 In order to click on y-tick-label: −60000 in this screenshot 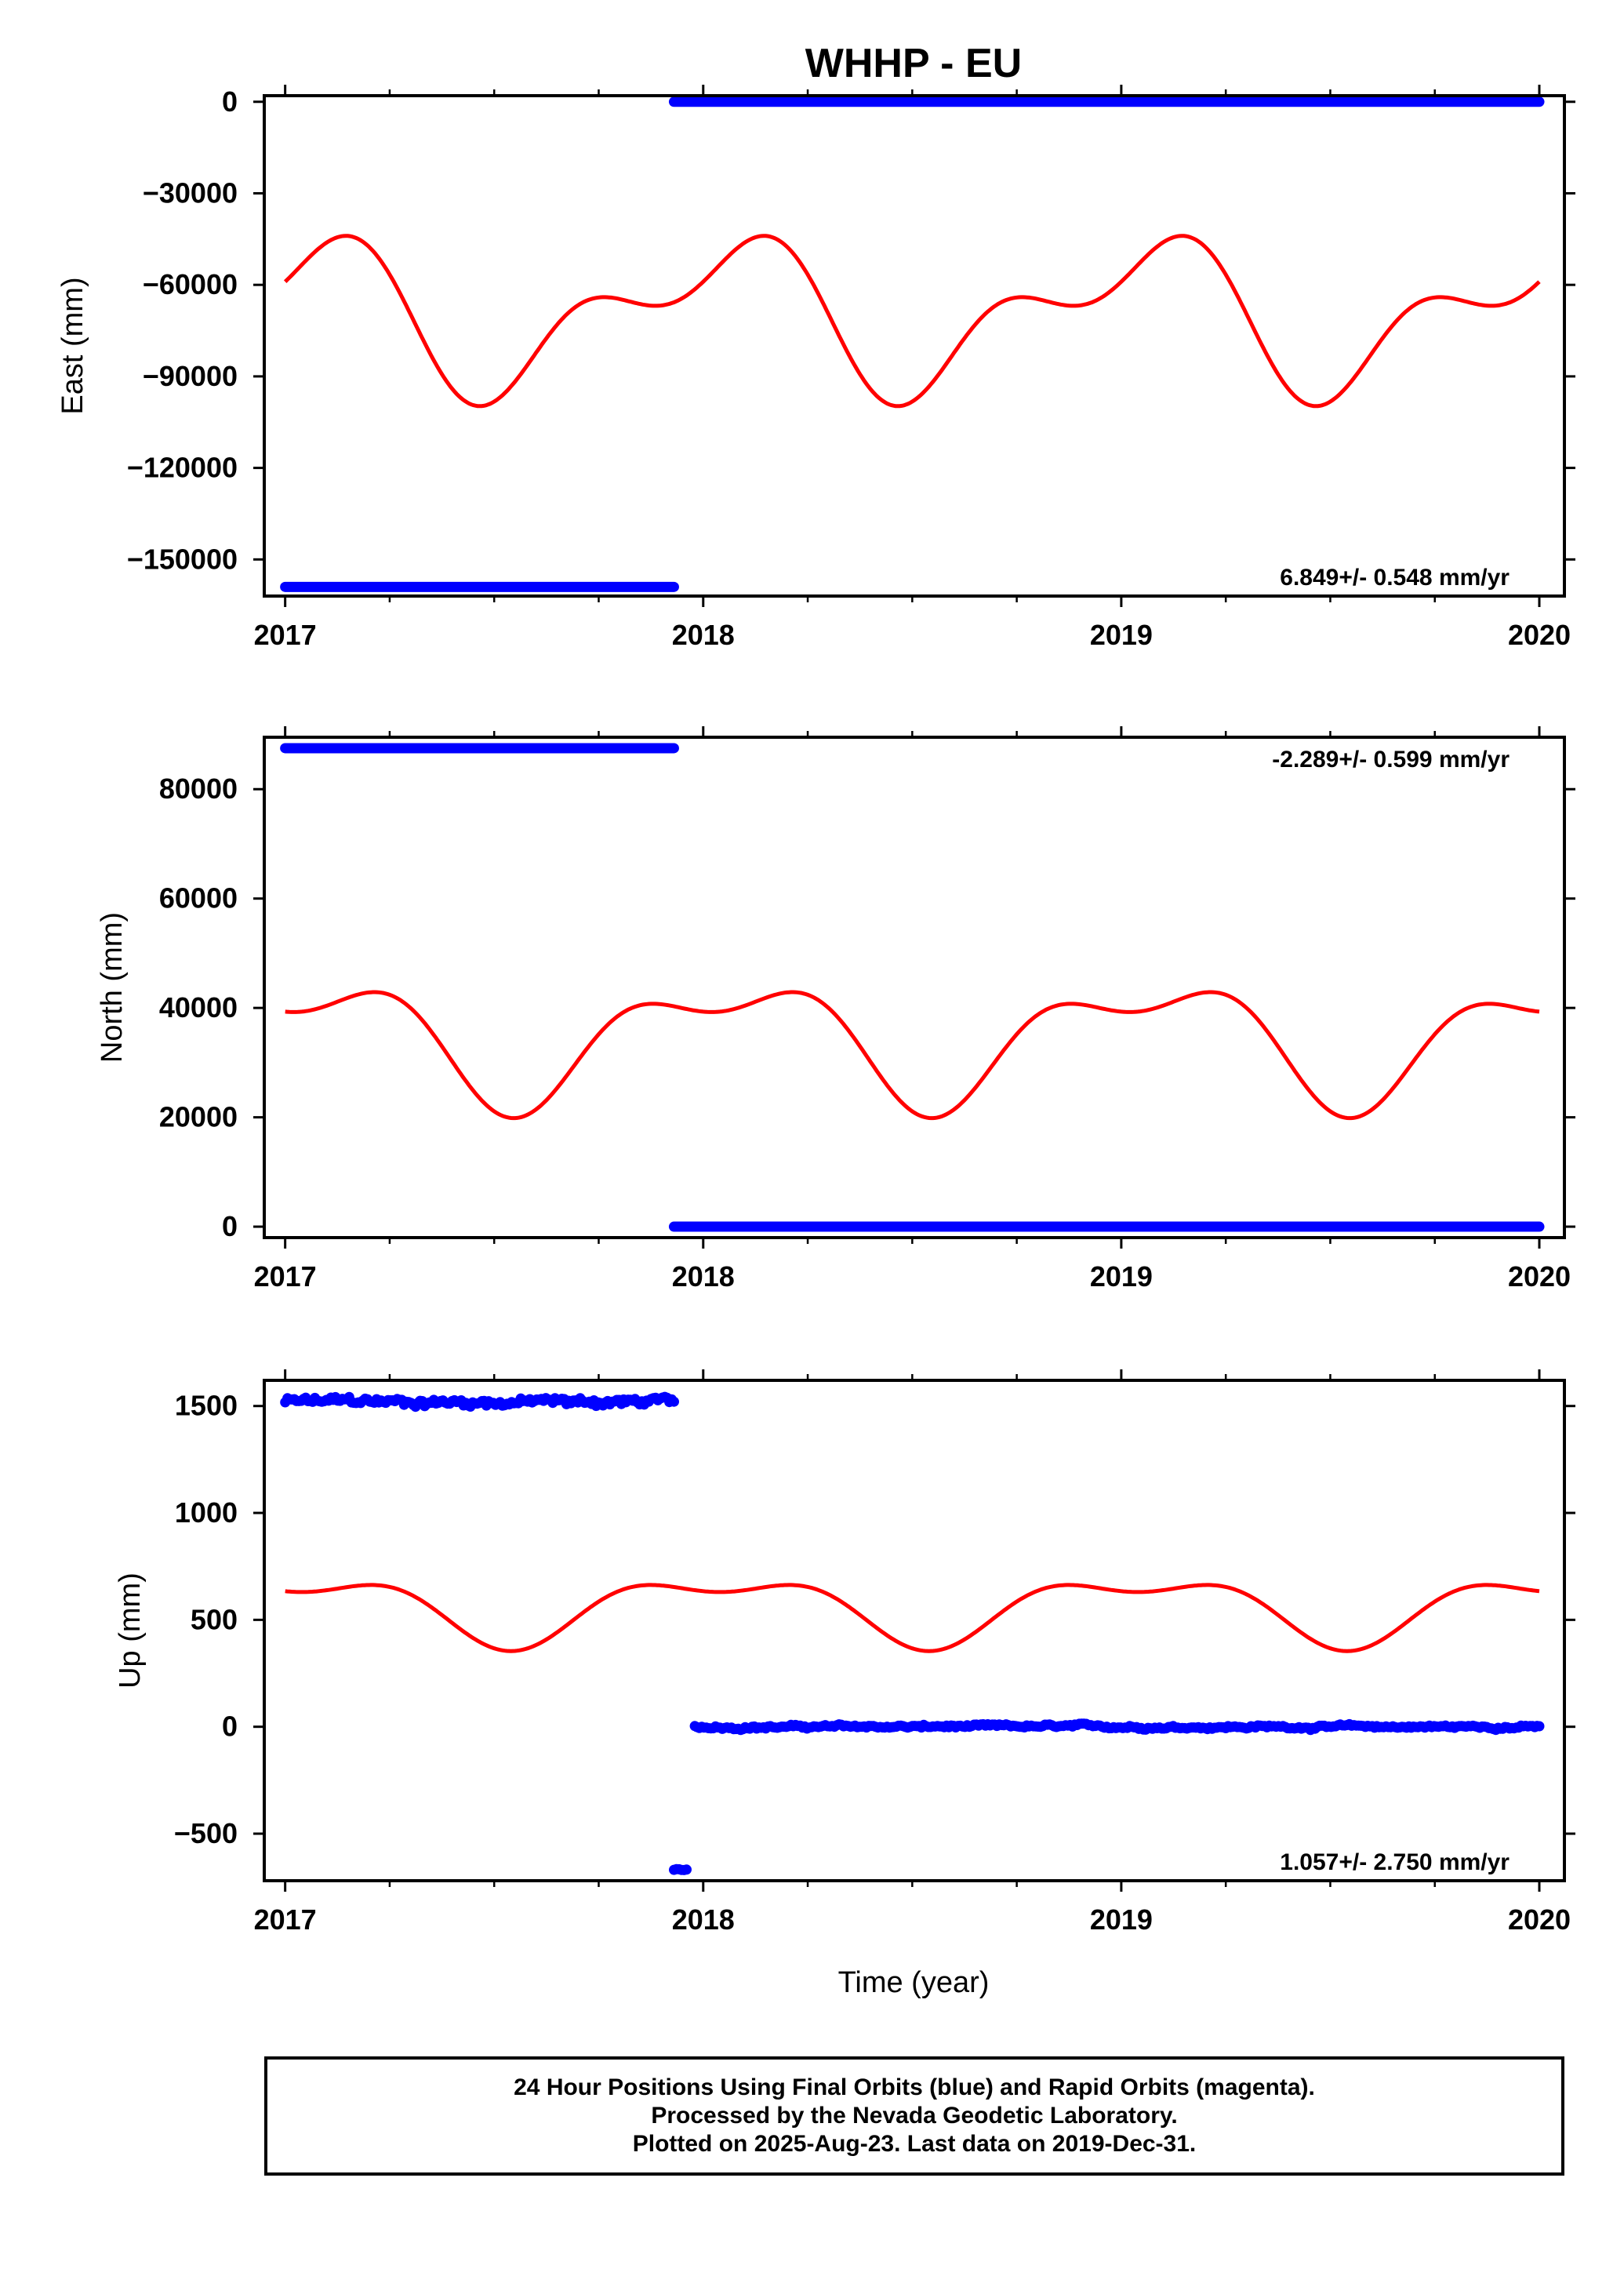, I will do `click(191, 284)`.